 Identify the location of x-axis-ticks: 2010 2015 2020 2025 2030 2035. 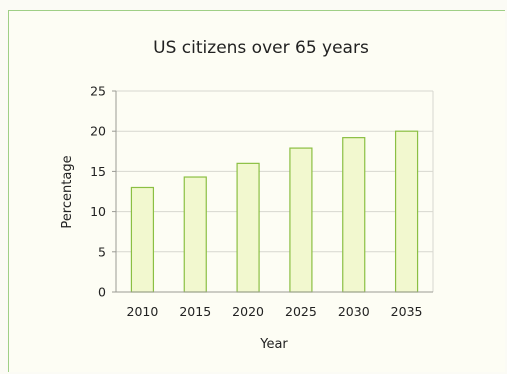
(275, 311).